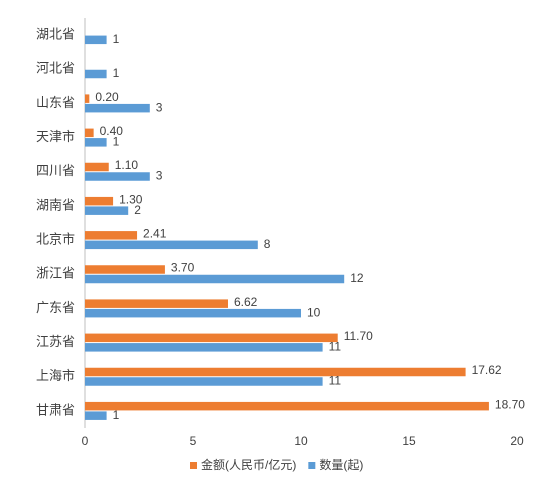 The height and width of the screenshot is (481, 539). I want to click on data-label: 11.70, so click(358, 336).